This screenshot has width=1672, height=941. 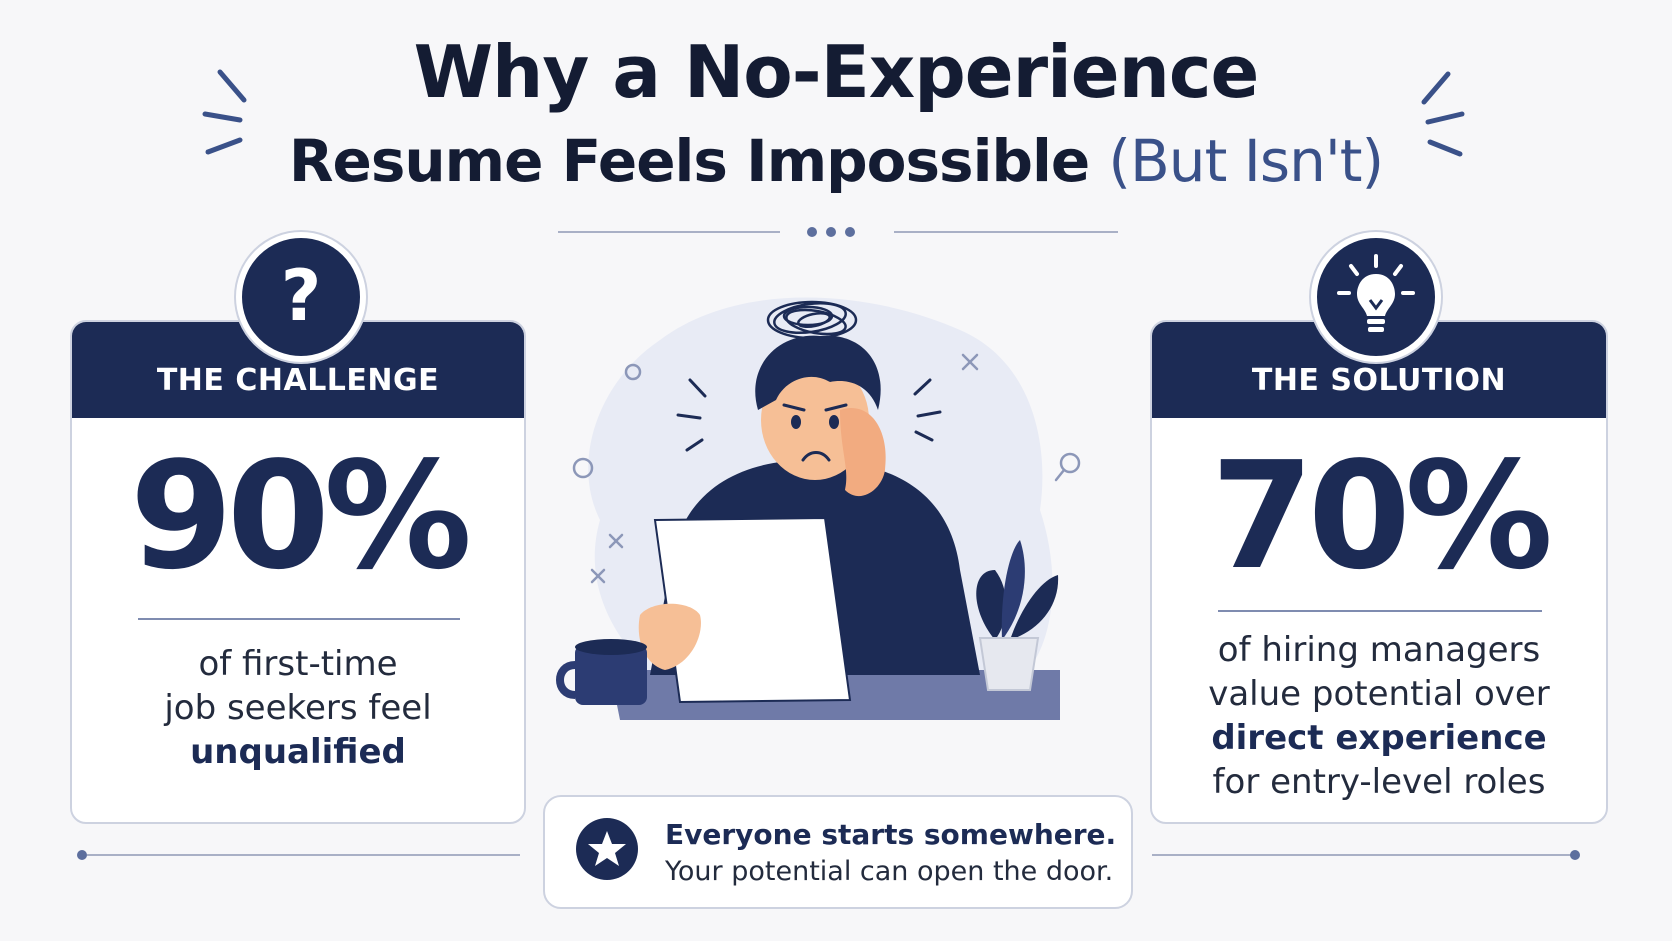 I want to click on challenge-desc-emphasis: unqualified, so click(x=298, y=752).